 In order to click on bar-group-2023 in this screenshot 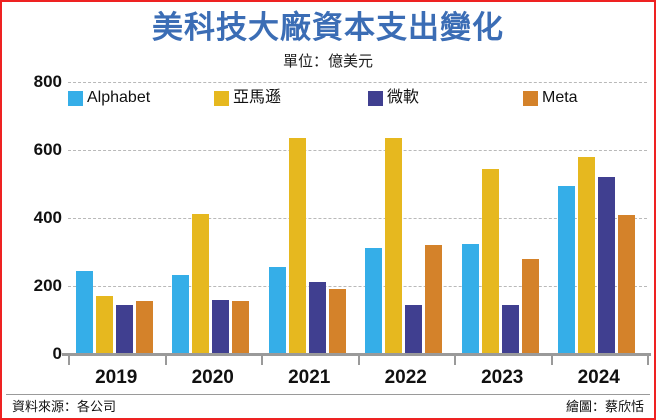, I will do `click(500, 218)`.